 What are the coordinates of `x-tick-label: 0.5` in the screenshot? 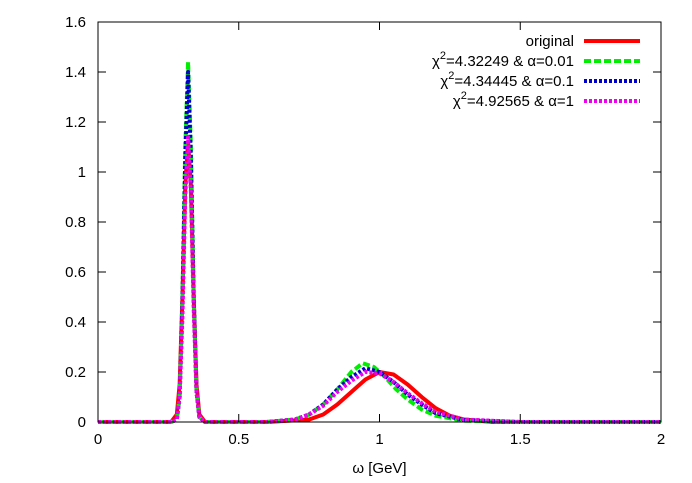 It's located at (238, 439).